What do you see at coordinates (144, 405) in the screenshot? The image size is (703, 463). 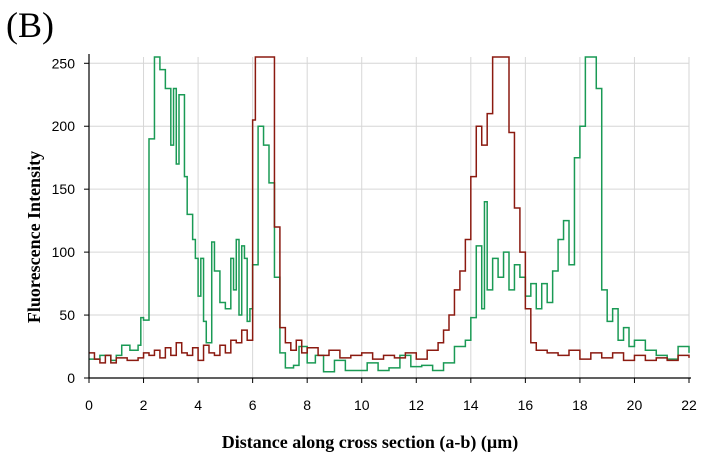 I see `x-tick-label: 2` at bounding box center [144, 405].